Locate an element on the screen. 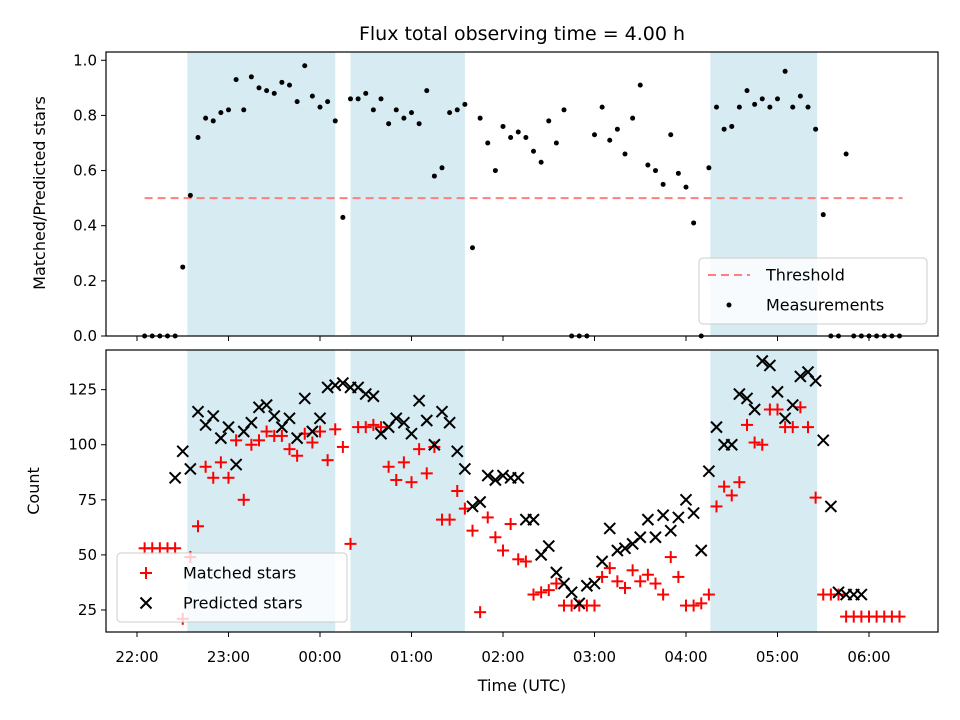 The height and width of the screenshot is (720, 960). bottom-legend-box is located at coordinates (232, 587).